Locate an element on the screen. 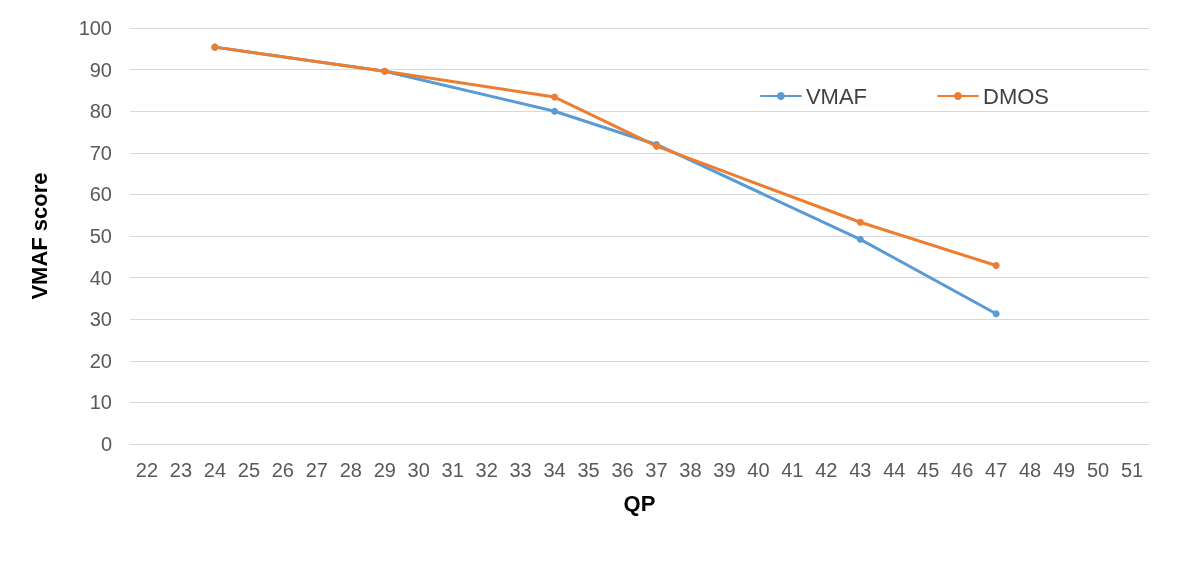  y-tick-label: 50 is located at coordinates (100, 236).